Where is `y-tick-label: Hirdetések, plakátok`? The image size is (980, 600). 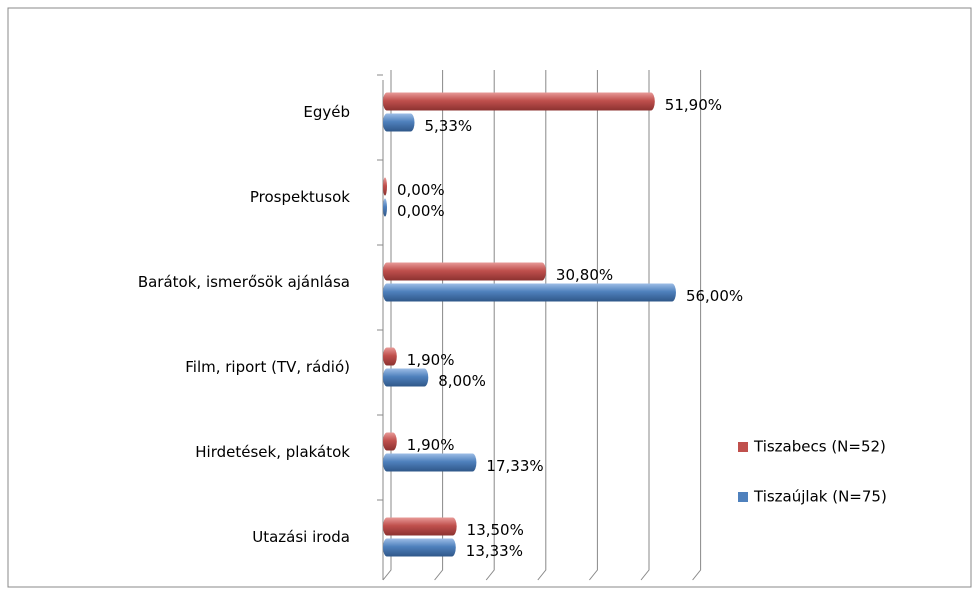
y-tick-label: Hirdetések, plakátok is located at coordinates (272, 452).